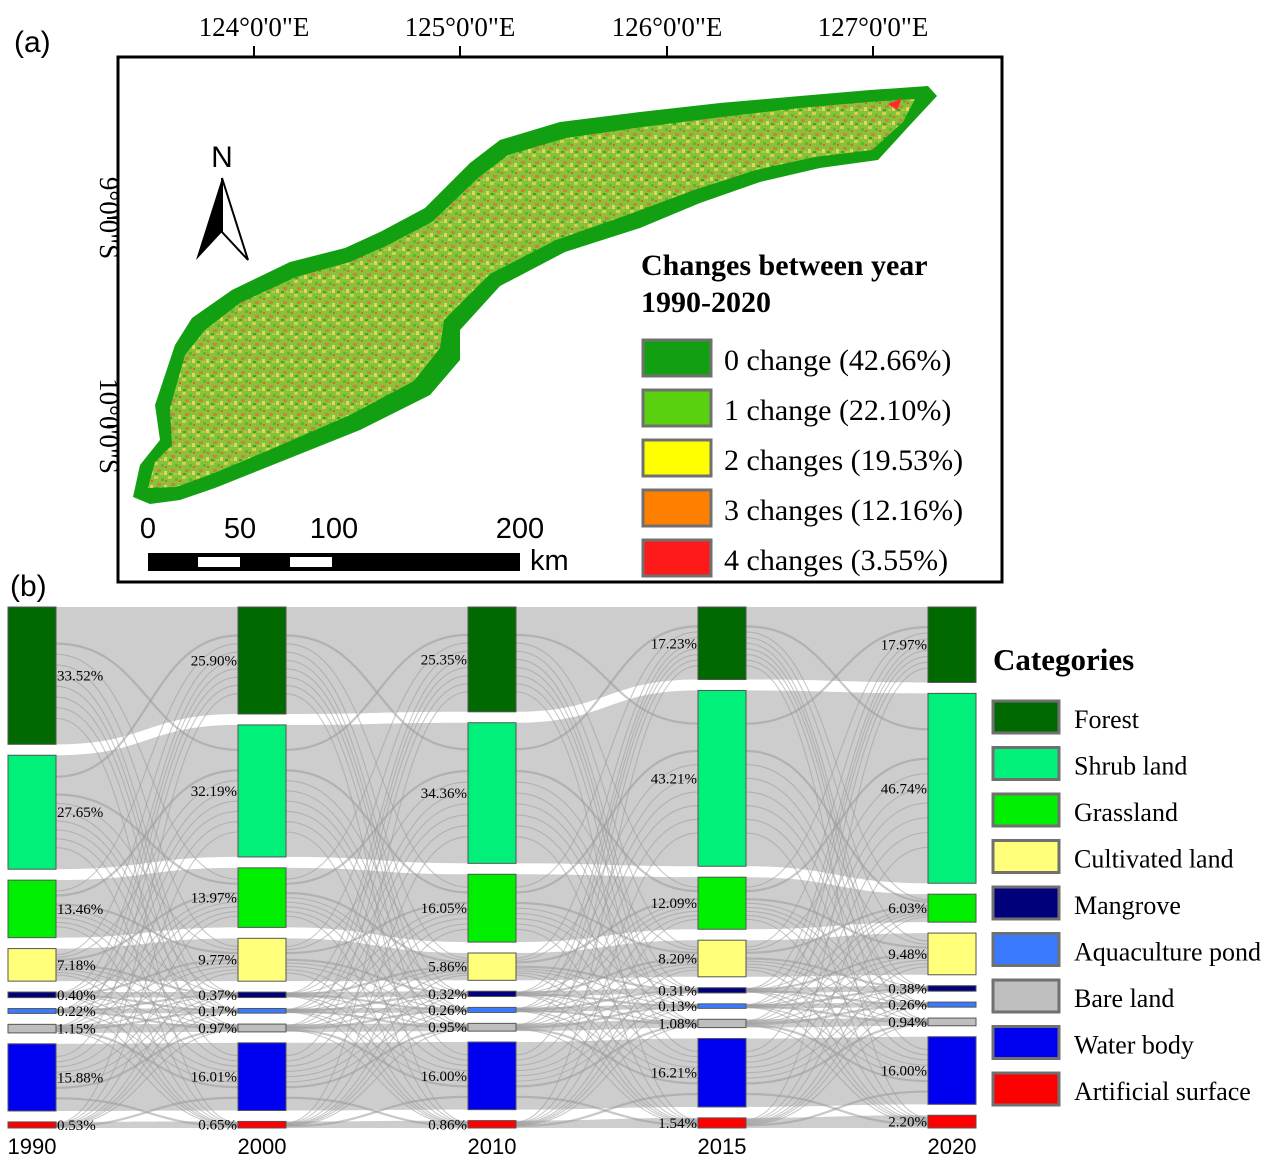  Describe the element at coordinates (76, 1012) in the screenshot. I see `sankey-value-label: 0.22%` at that location.